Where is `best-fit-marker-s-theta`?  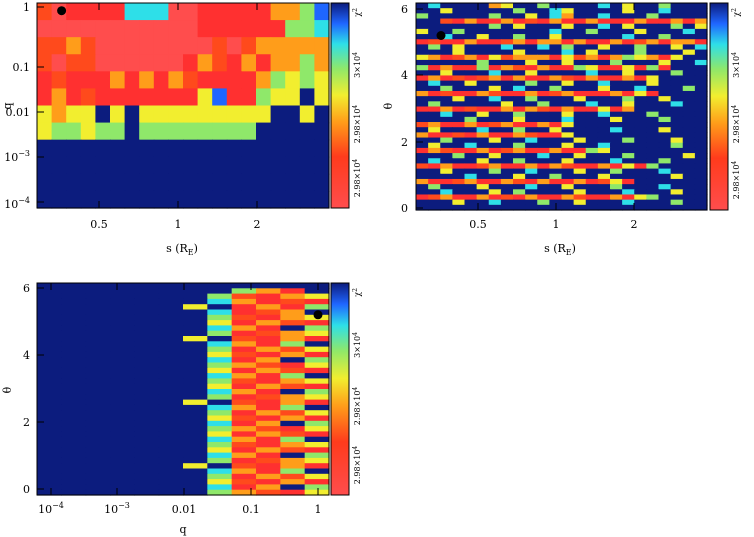 best-fit-marker-s-theta is located at coordinates (441, 35).